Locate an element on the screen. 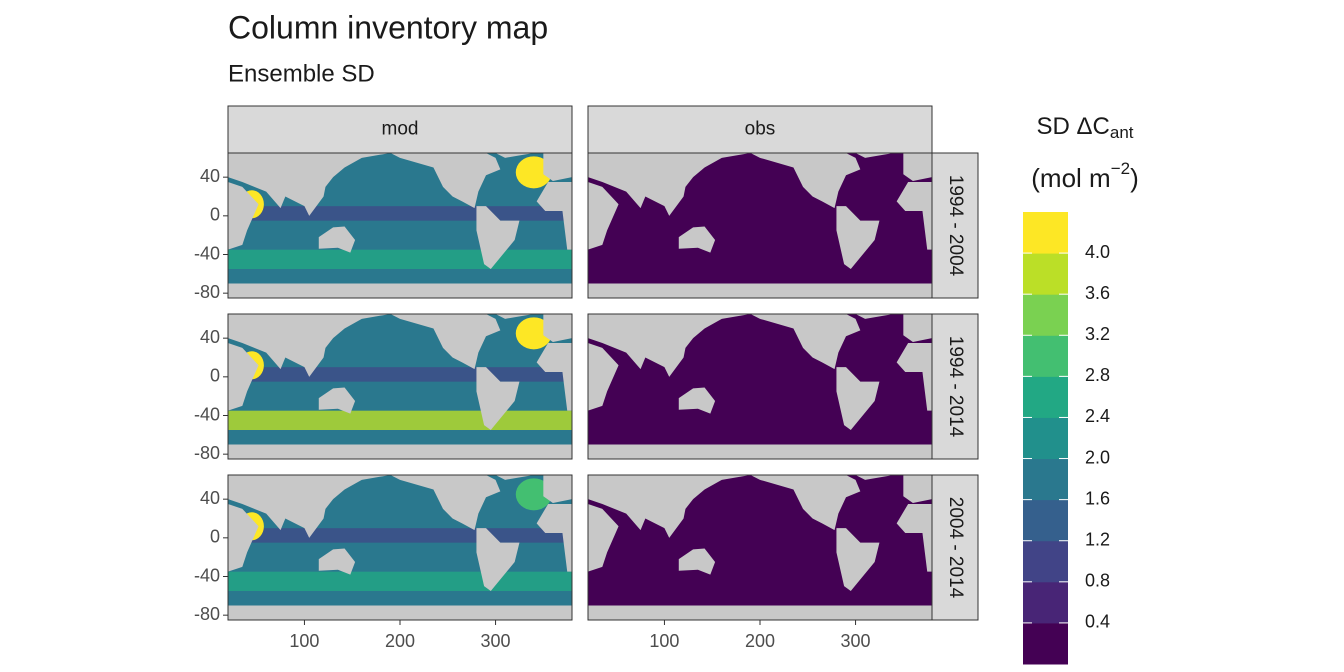 The width and height of the screenshot is (1344, 672). legend-tick-label: 4.0 is located at coordinates (1097, 252).